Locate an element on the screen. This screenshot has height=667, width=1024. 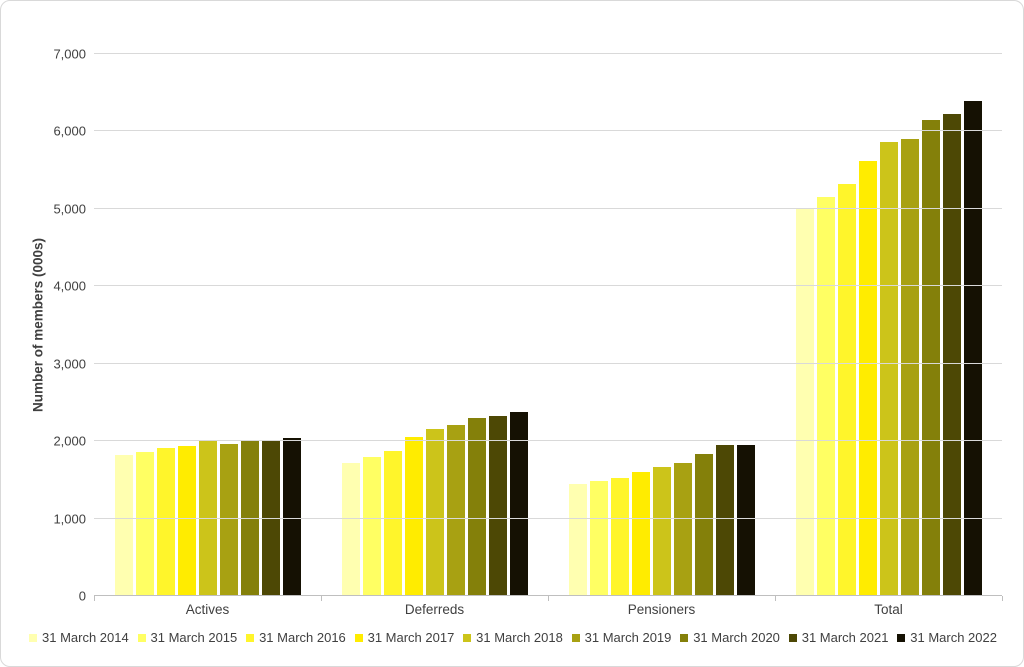
bar-actives-2015 is located at coordinates (144, 523).